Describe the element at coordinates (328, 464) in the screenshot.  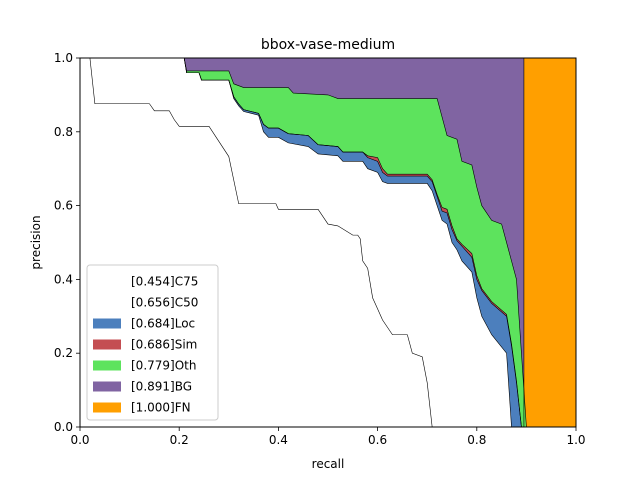
I see `x-axis-label: recall` at that location.